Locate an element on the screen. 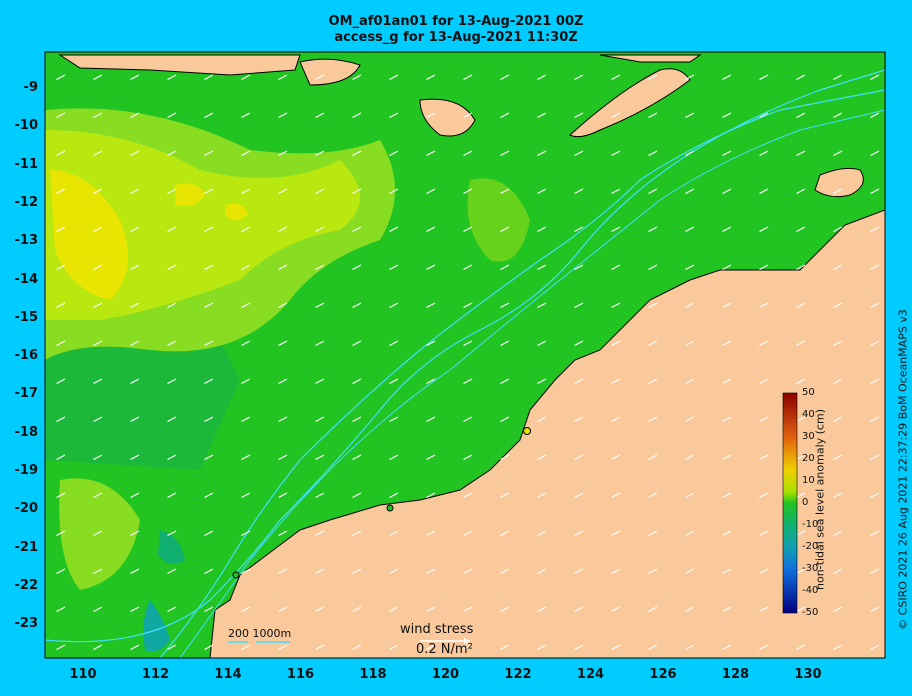 This screenshot has height=696, width=912. colorbar-tick: -10 is located at coordinates (810, 524).